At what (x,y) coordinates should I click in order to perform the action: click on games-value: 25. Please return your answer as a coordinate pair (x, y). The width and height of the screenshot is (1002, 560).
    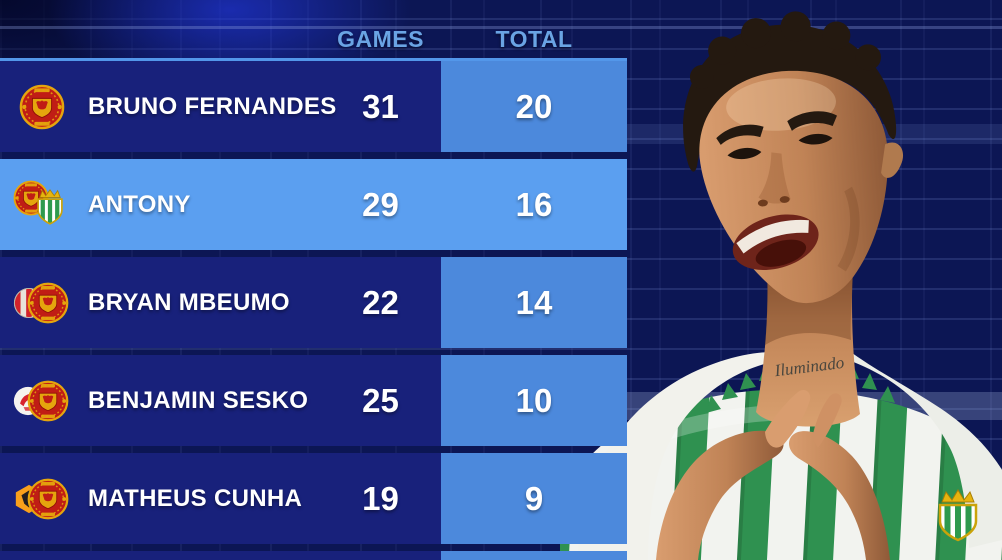
    Looking at the image, I should click on (380, 400).